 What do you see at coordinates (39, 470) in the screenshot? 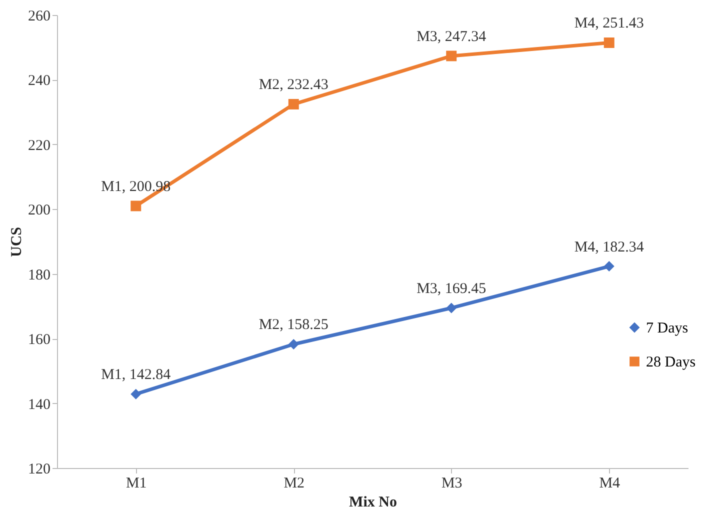
I see `y-tick-label: 120` at bounding box center [39, 470].